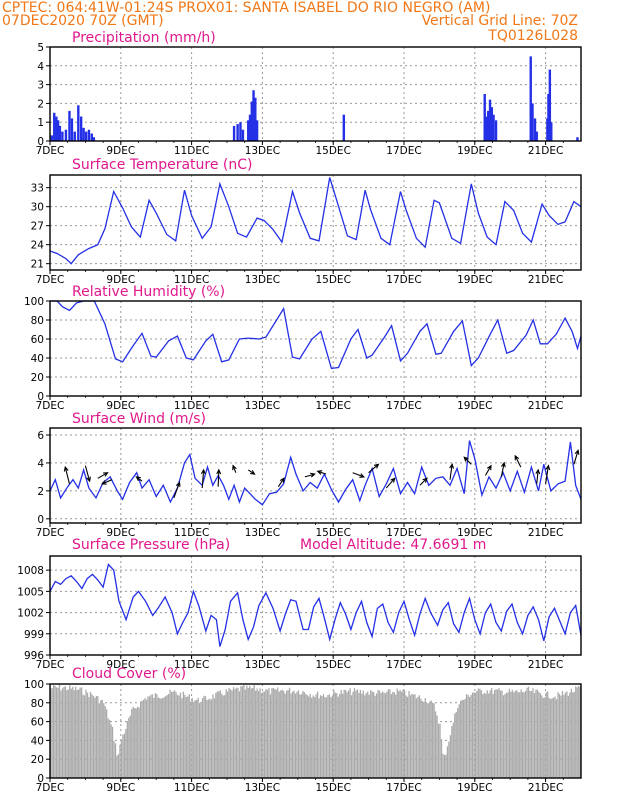  What do you see at coordinates (332, 151) in the screenshot?
I see `precipitation-xtick-label: 15DEC` at bounding box center [332, 151].